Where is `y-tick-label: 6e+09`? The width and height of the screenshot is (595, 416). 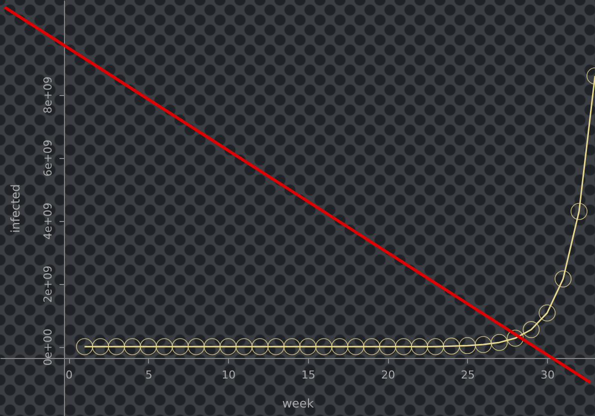
y-tick-label: 6e+09 is located at coordinates (48, 158).